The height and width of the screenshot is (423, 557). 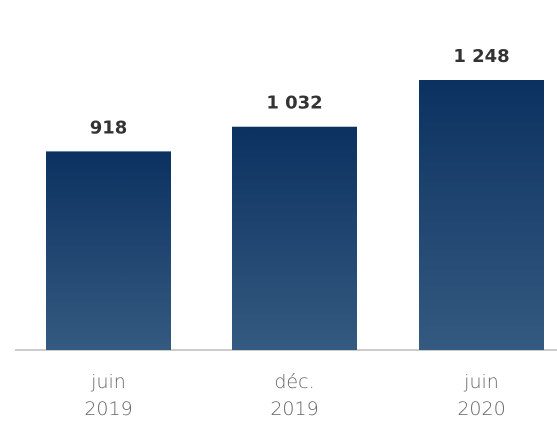 I want to click on data-label: 918, so click(x=109, y=127).